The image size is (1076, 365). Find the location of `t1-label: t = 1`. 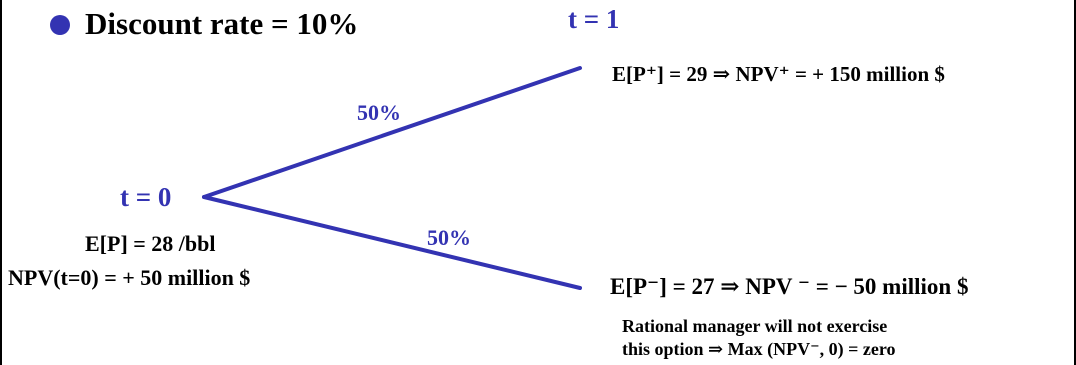

t1-label: t = 1 is located at coordinates (594, 19).